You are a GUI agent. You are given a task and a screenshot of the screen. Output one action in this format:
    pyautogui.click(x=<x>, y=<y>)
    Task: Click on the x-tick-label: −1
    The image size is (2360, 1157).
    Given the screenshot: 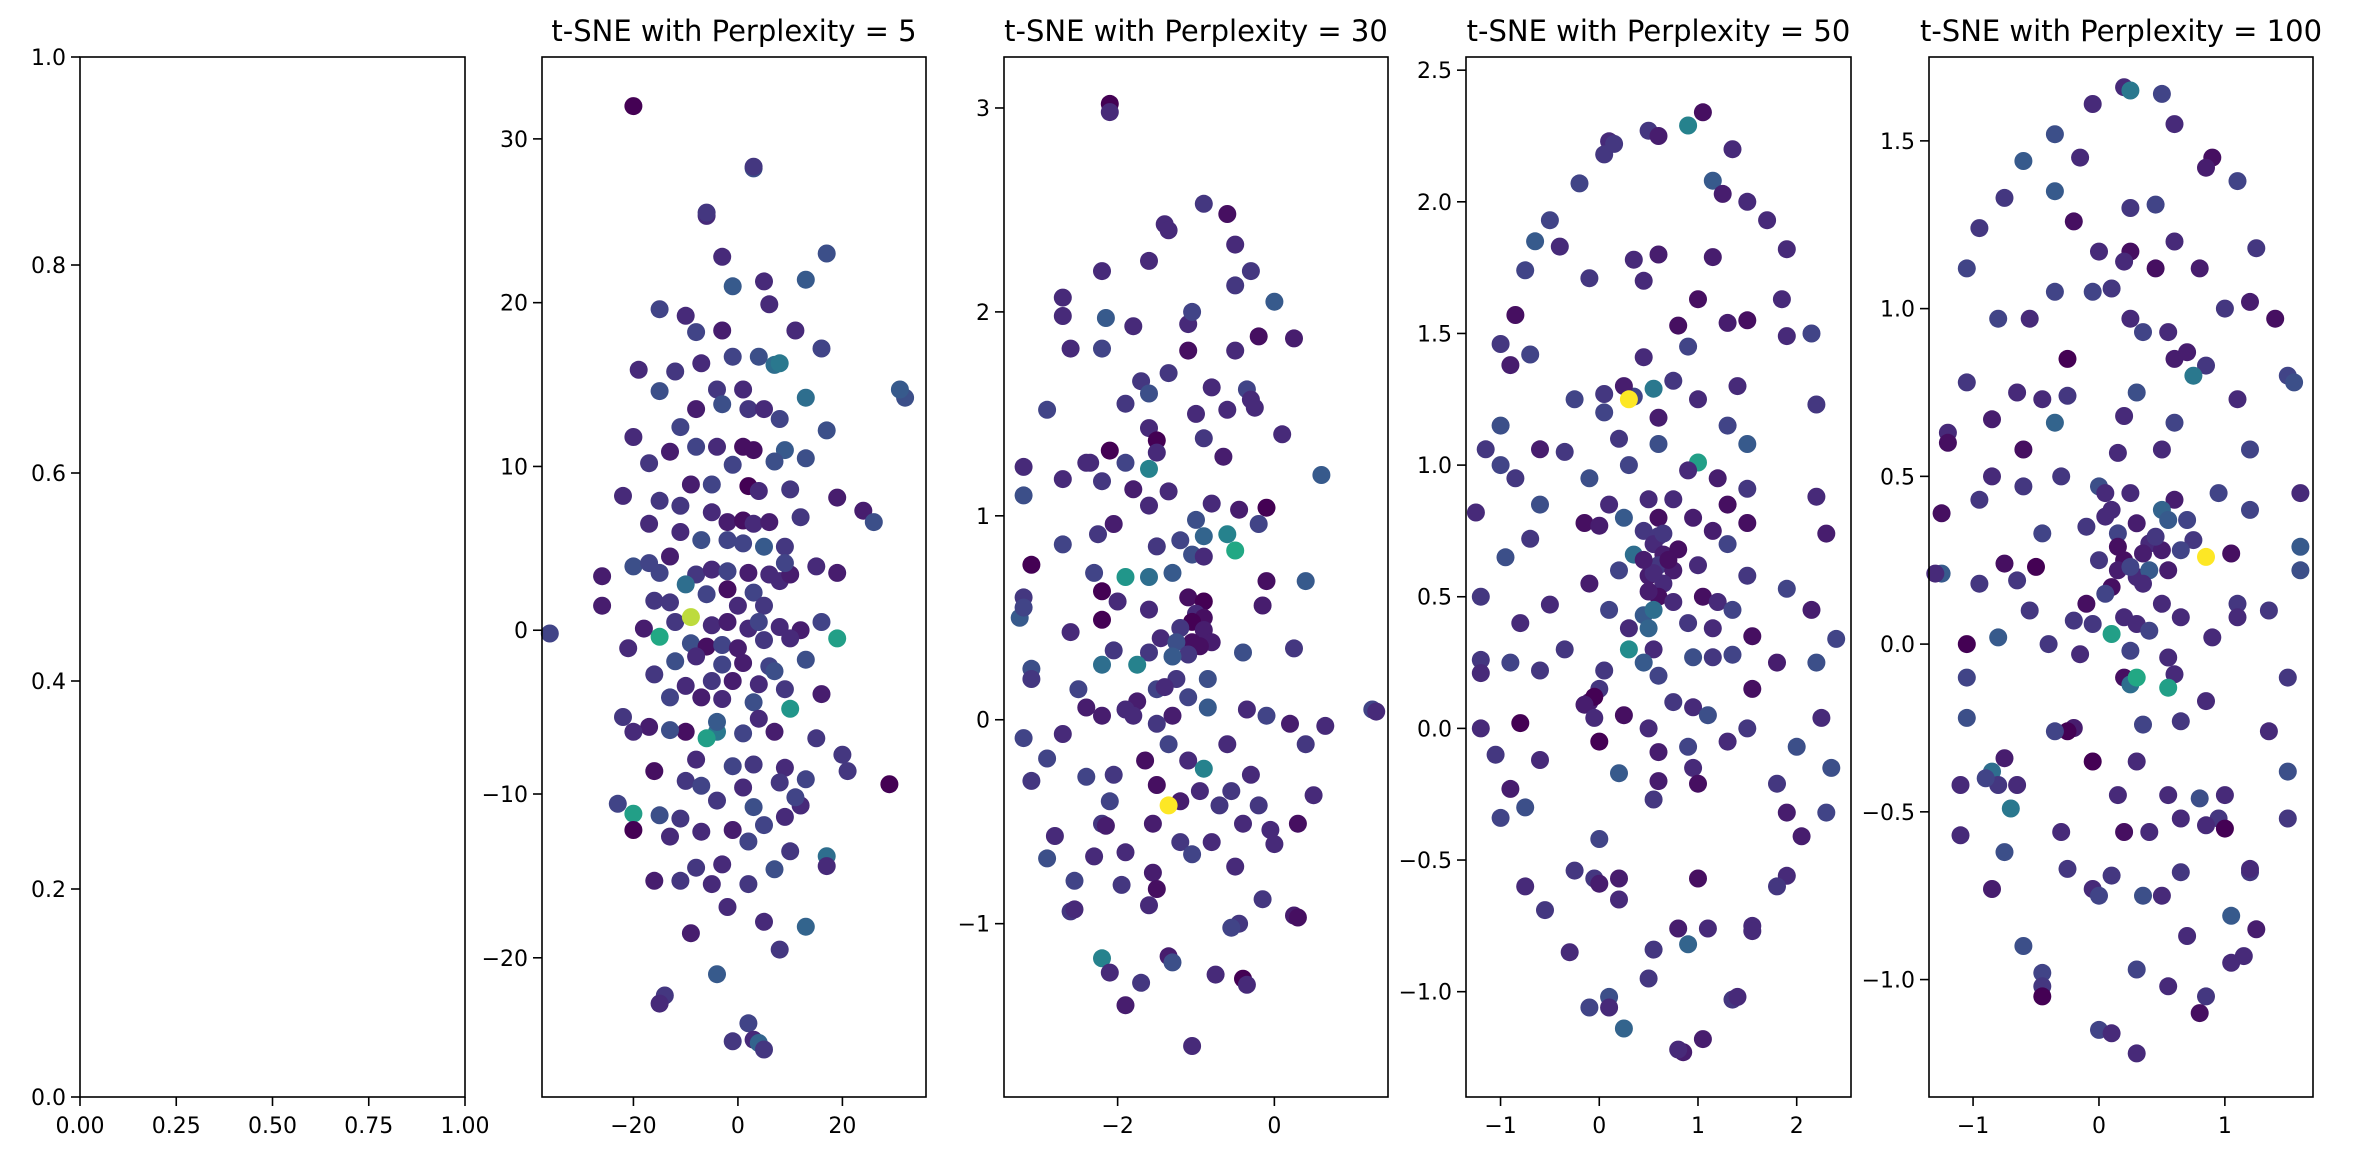 What is the action you would take?
    pyautogui.click(x=1973, y=1126)
    